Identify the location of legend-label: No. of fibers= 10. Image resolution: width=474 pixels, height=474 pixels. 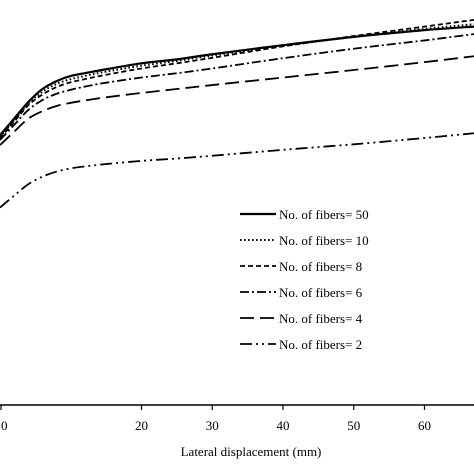
(324, 240).